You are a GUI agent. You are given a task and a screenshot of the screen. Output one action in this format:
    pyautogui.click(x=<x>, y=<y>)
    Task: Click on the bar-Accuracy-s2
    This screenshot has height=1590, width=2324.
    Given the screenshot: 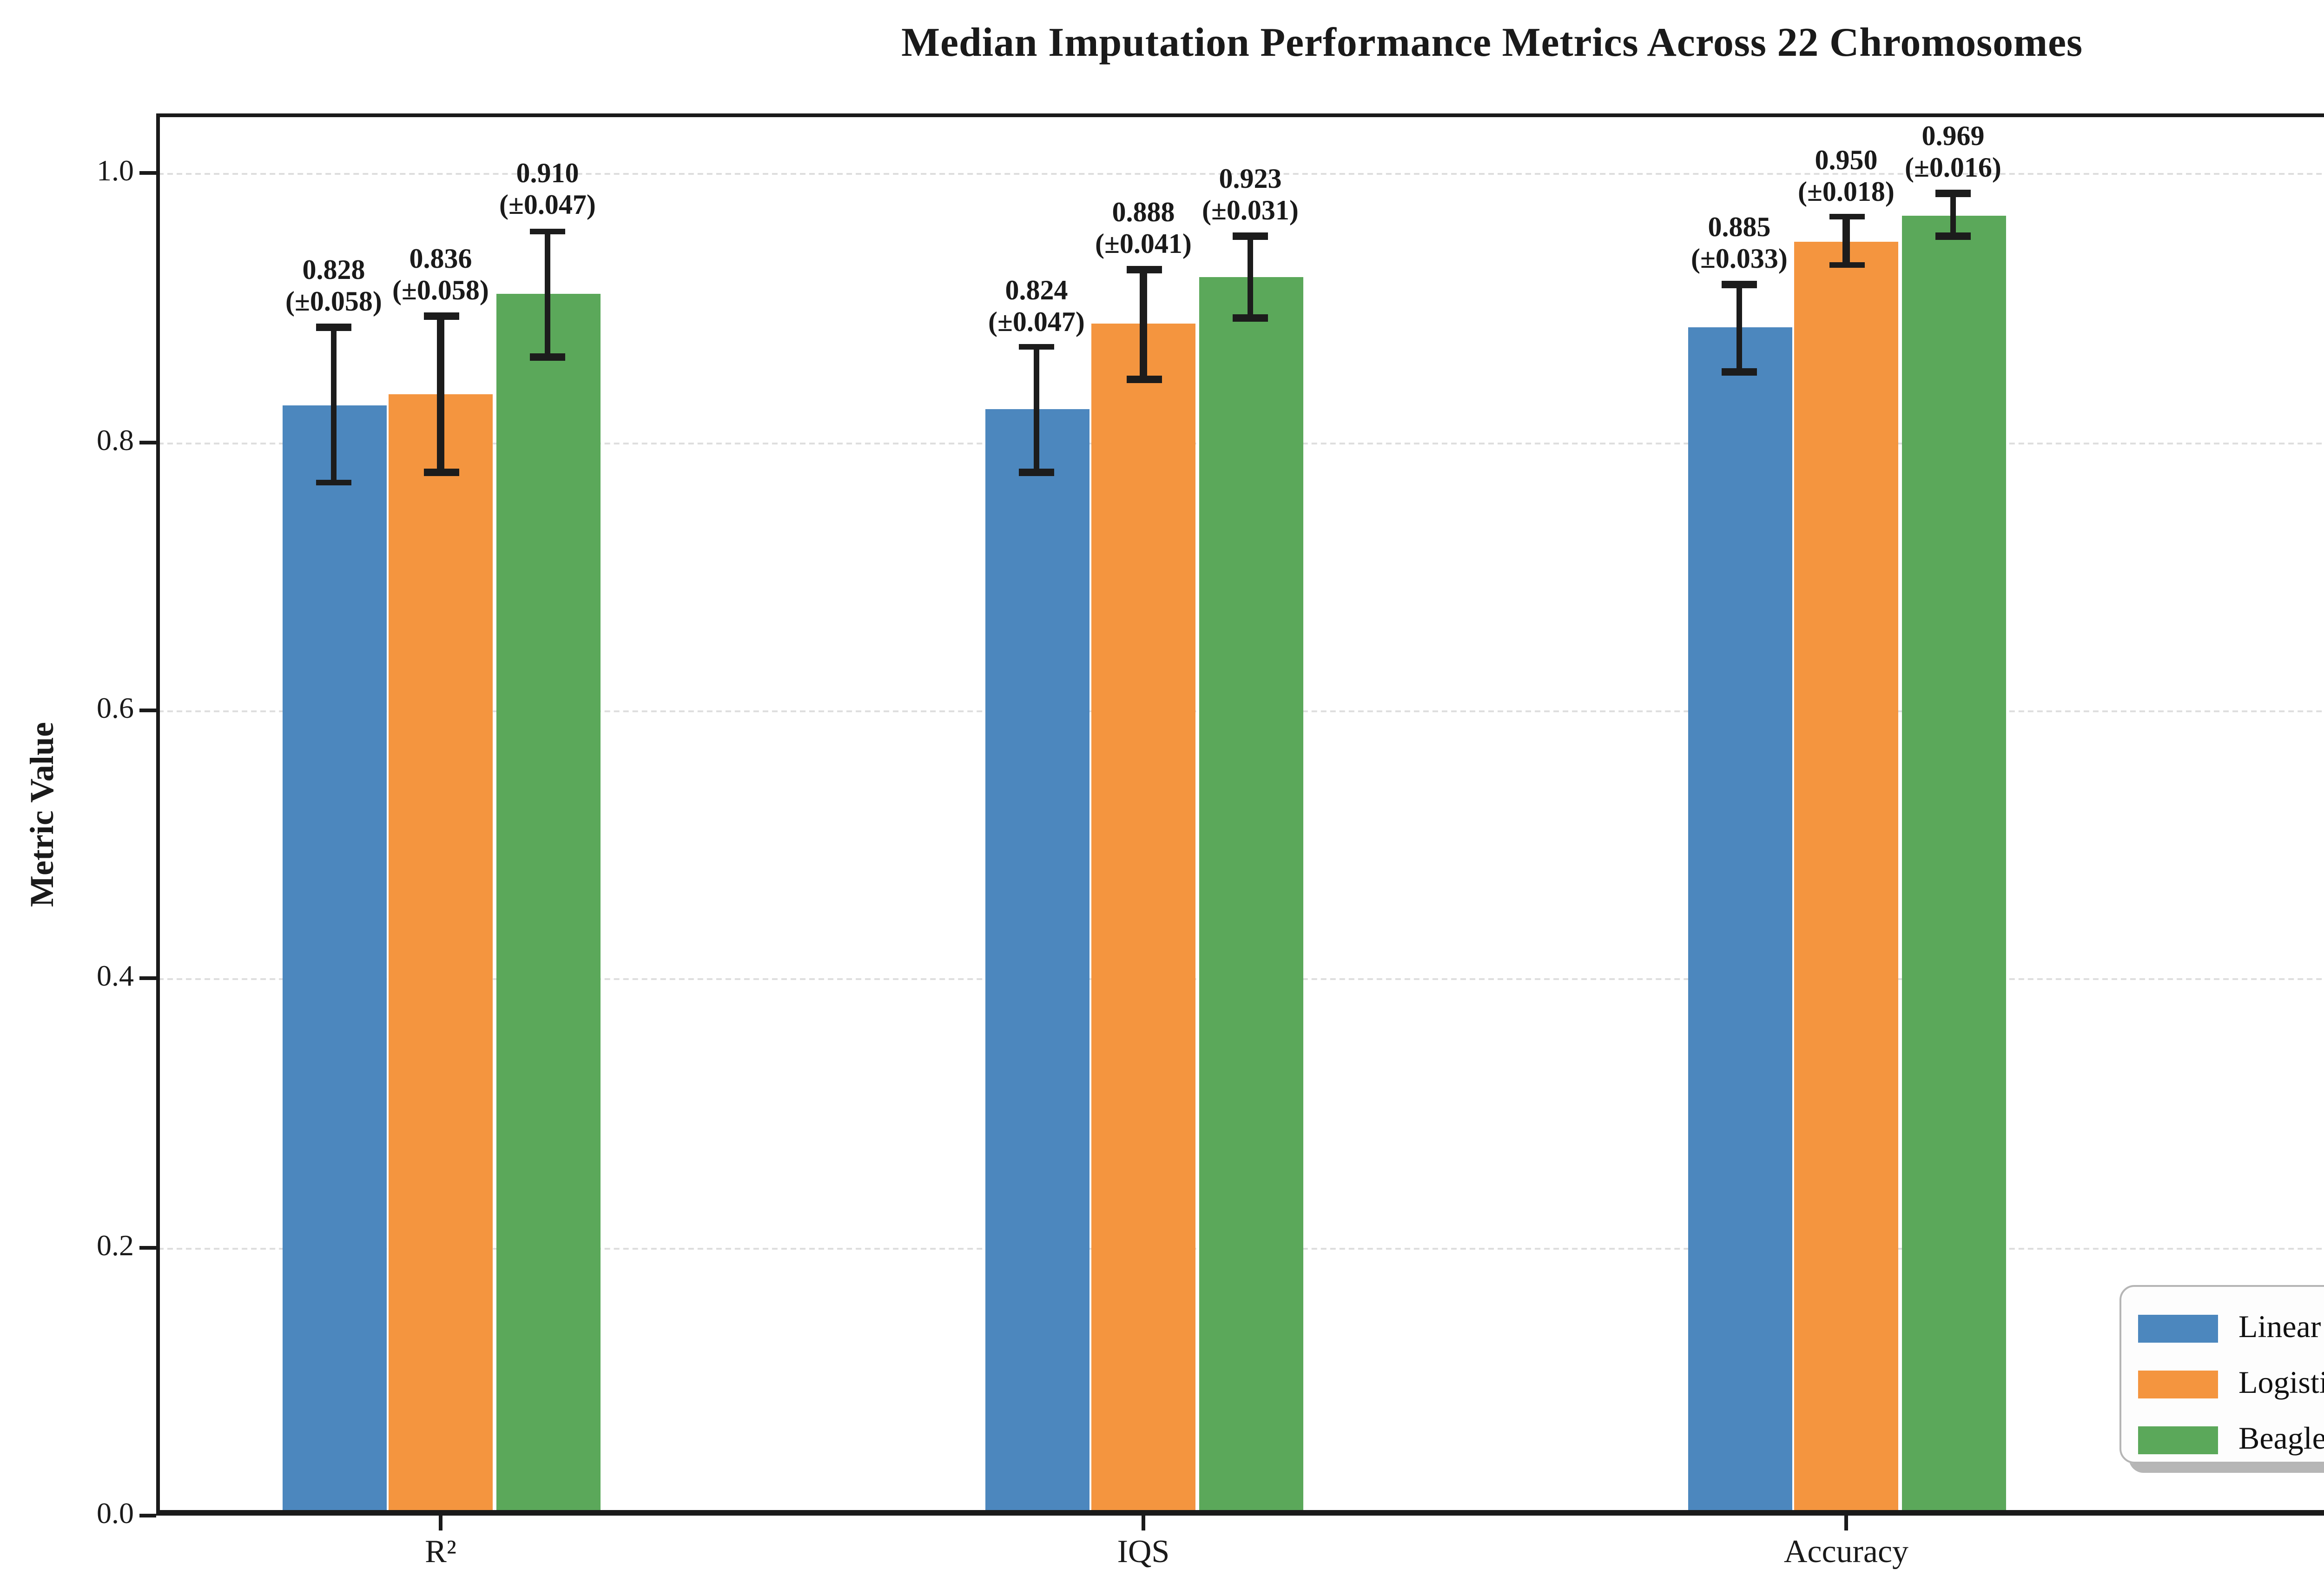 What is the action you would take?
    pyautogui.click(x=1953, y=865)
    